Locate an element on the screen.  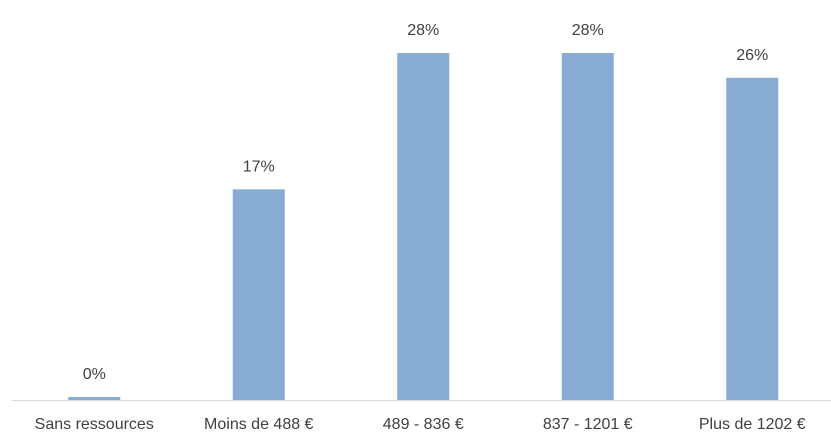
x-tick-label: Sans ressources is located at coordinates (94, 424).